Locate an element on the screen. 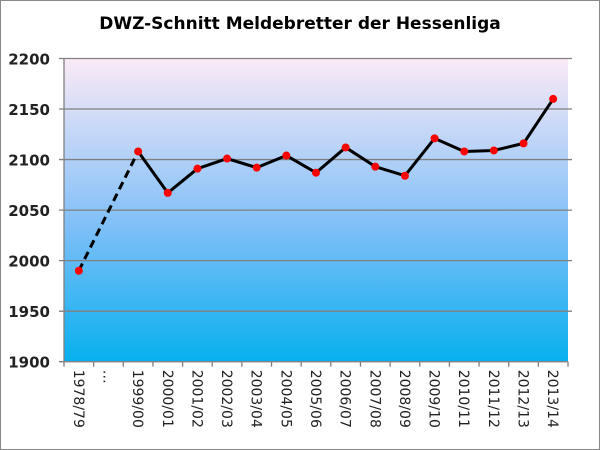 The width and height of the screenshot is (600, 450). x-tick-label: 1999/00 is located at coordinates (137, 399).